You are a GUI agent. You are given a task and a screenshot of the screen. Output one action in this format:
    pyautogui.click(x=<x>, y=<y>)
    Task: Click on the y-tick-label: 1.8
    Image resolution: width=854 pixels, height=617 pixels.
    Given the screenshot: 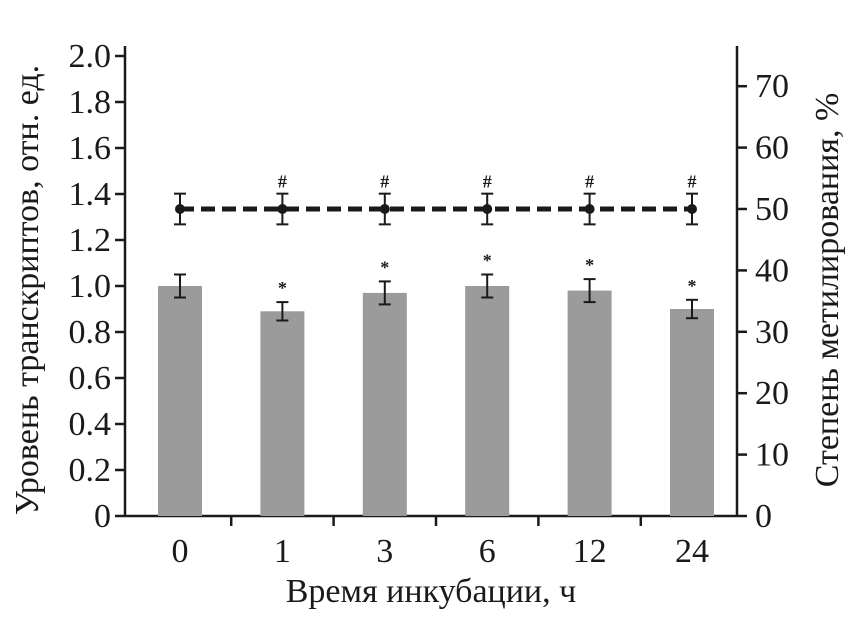 What is the action you would take?
    pyautogui.click(x=90, y=102)
    